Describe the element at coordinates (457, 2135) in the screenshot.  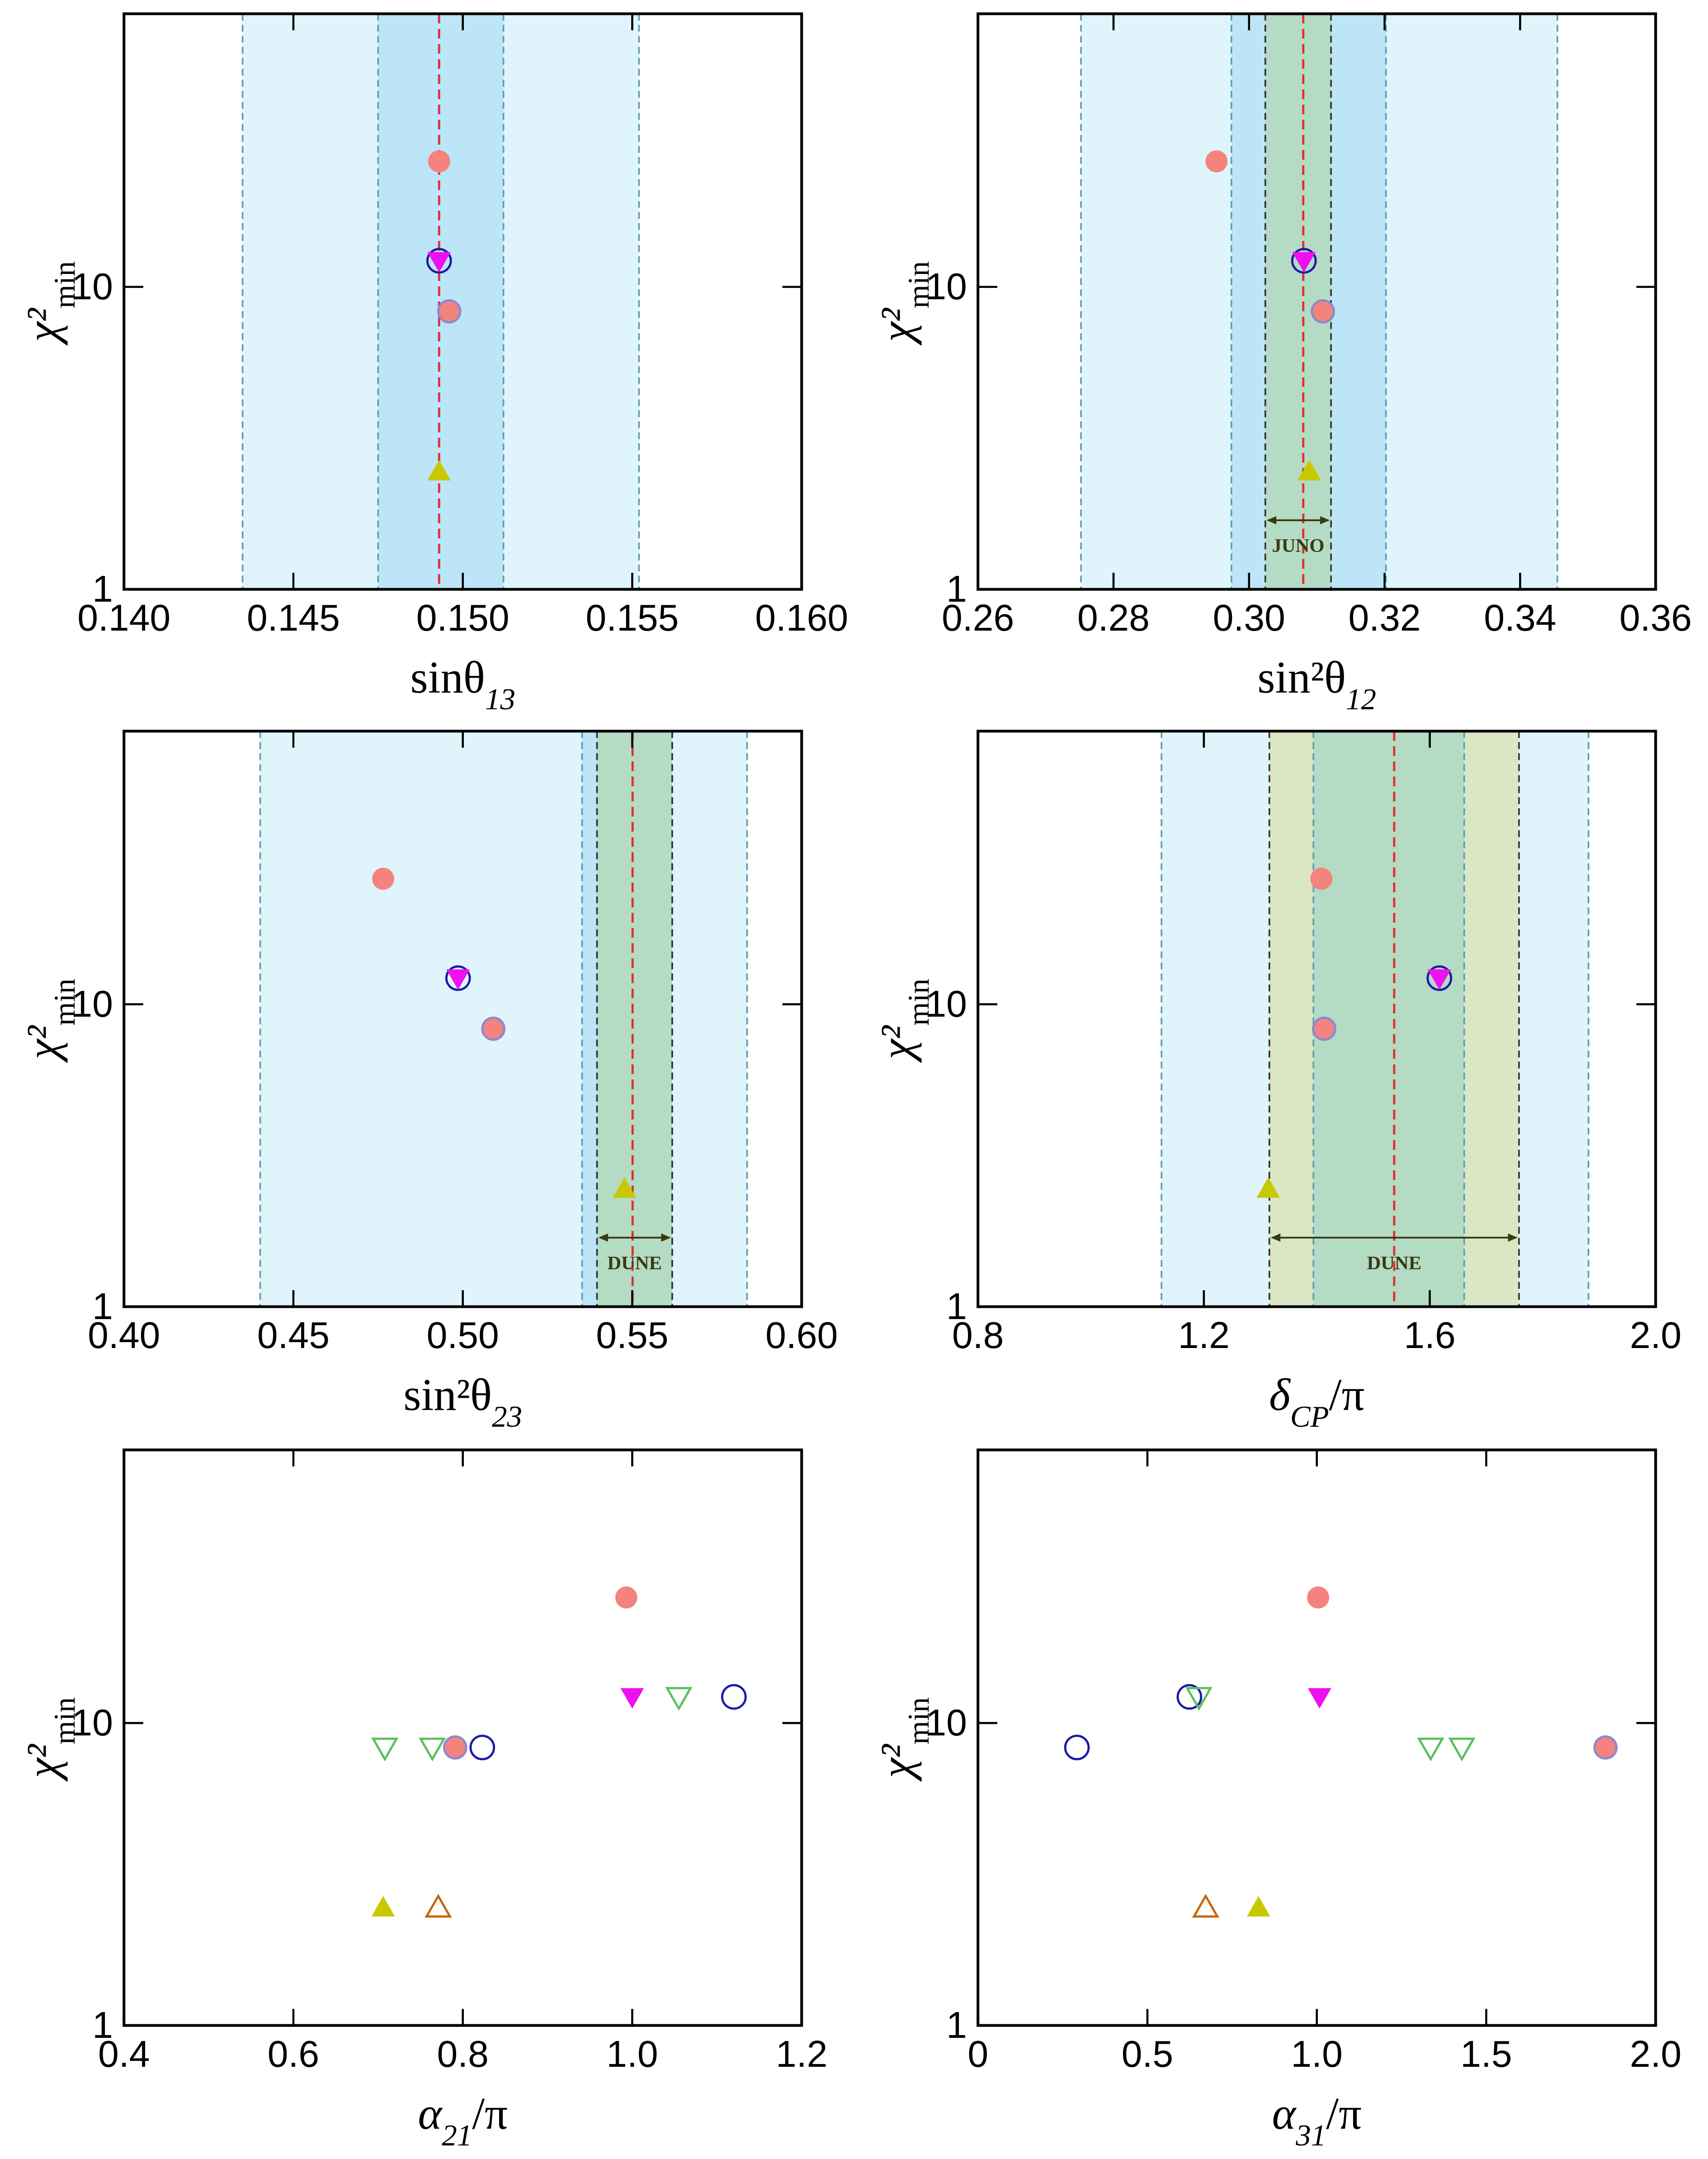
I see `x-axis-label-part: 21` at that location.